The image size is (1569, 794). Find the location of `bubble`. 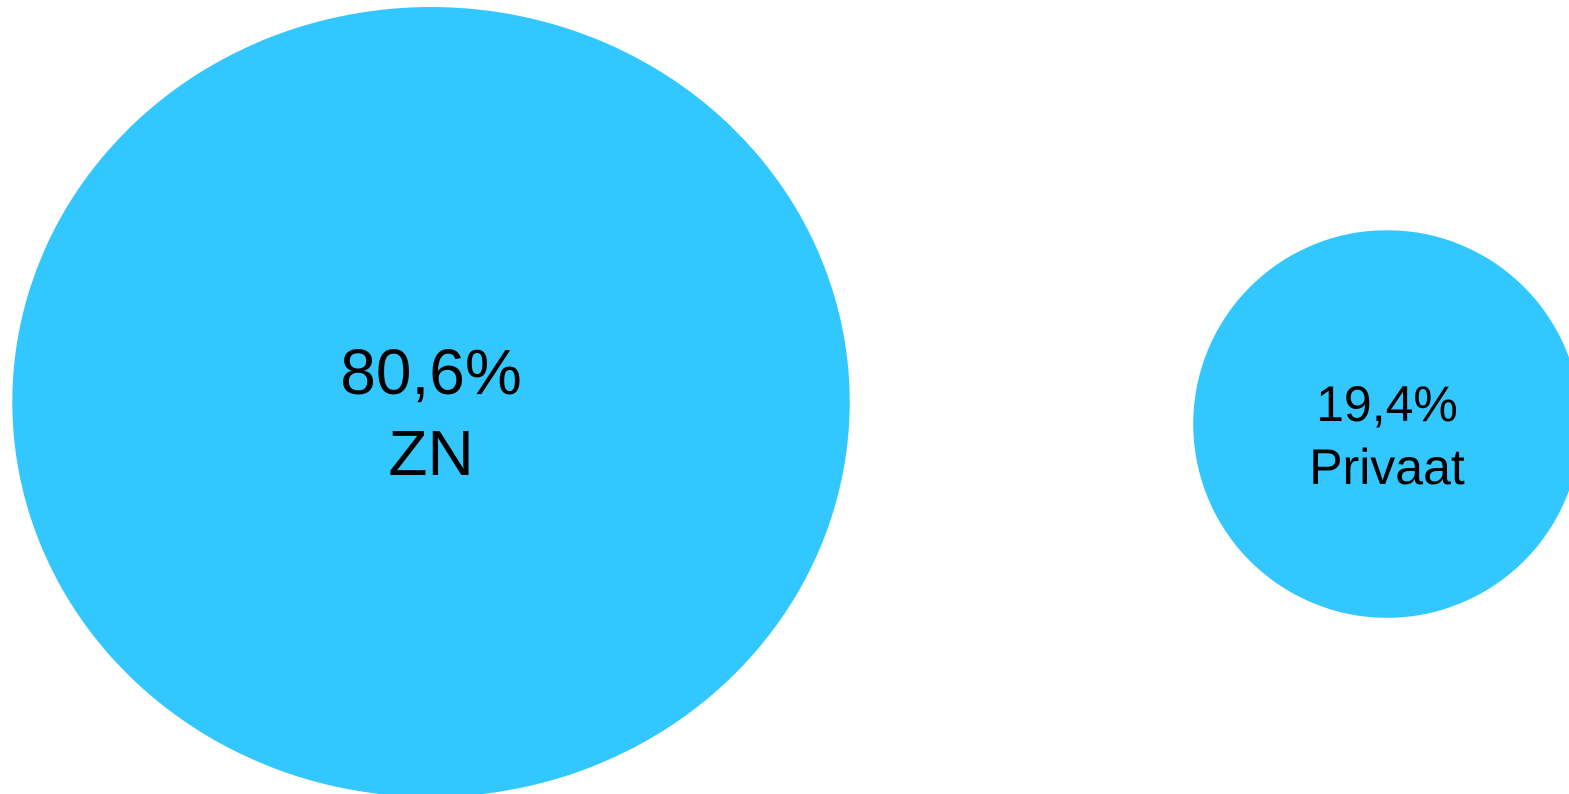

bubble is located at coordinates (1381, 424).